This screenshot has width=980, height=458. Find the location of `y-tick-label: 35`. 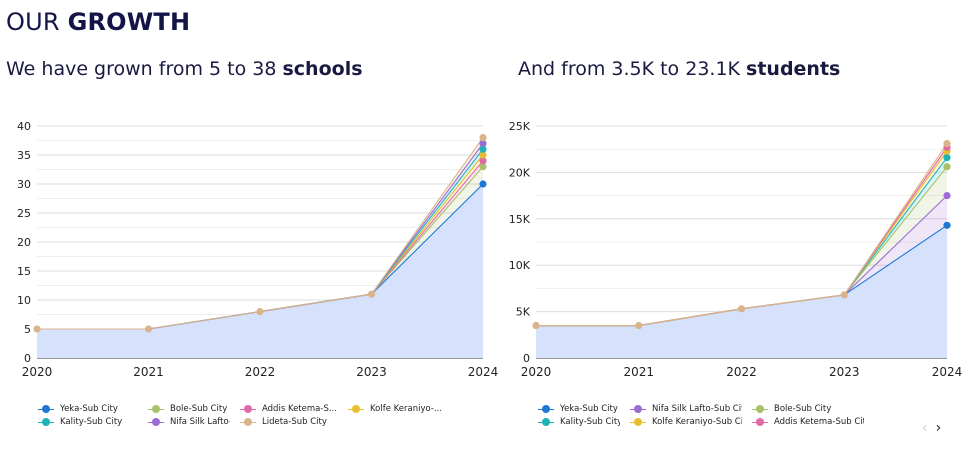

y-tick-label: 35 is located at coordinates (24, 155).